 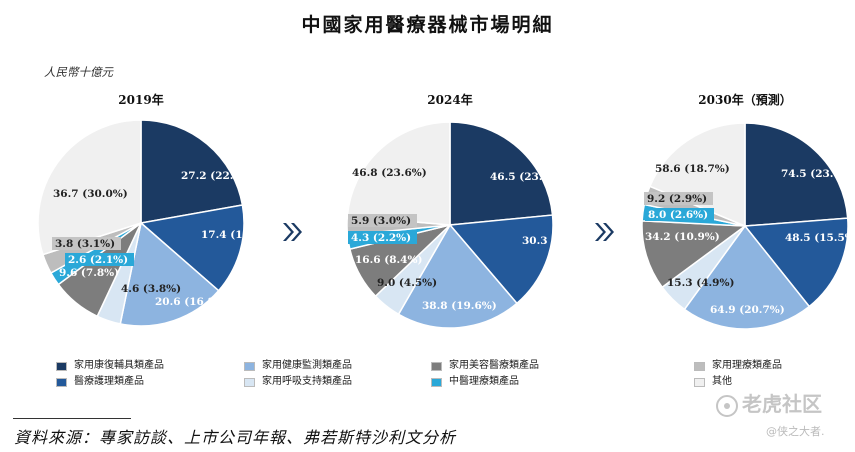 What do you see at coordinates (119, 365) in the screenshot?
I see `legend-label: 家用康復輔具類產品` at bounding box center [119, 365].